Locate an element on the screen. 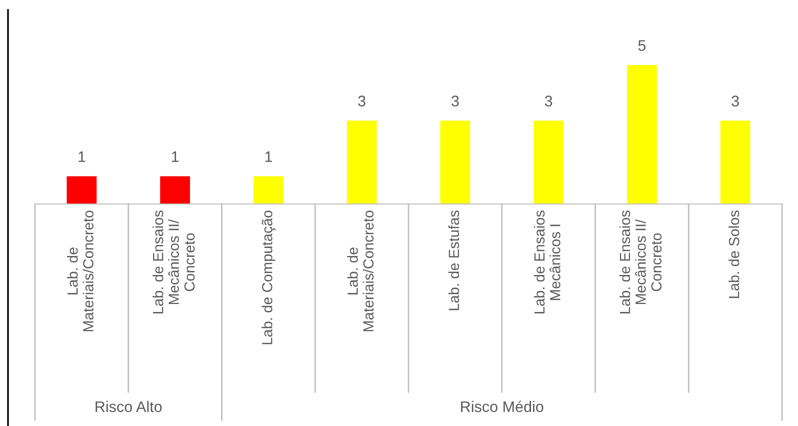 The width and height of the screenshot is (798, 426). text: Risco Alto is located at coordinates (129, 406).